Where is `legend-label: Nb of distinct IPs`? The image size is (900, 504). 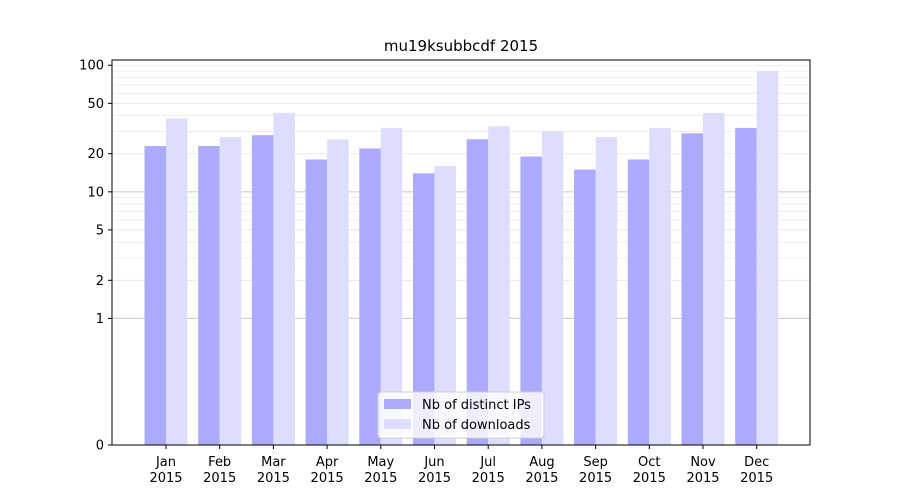 legend-label: Nb of distinct IPs is located at coordinates (476, 405).